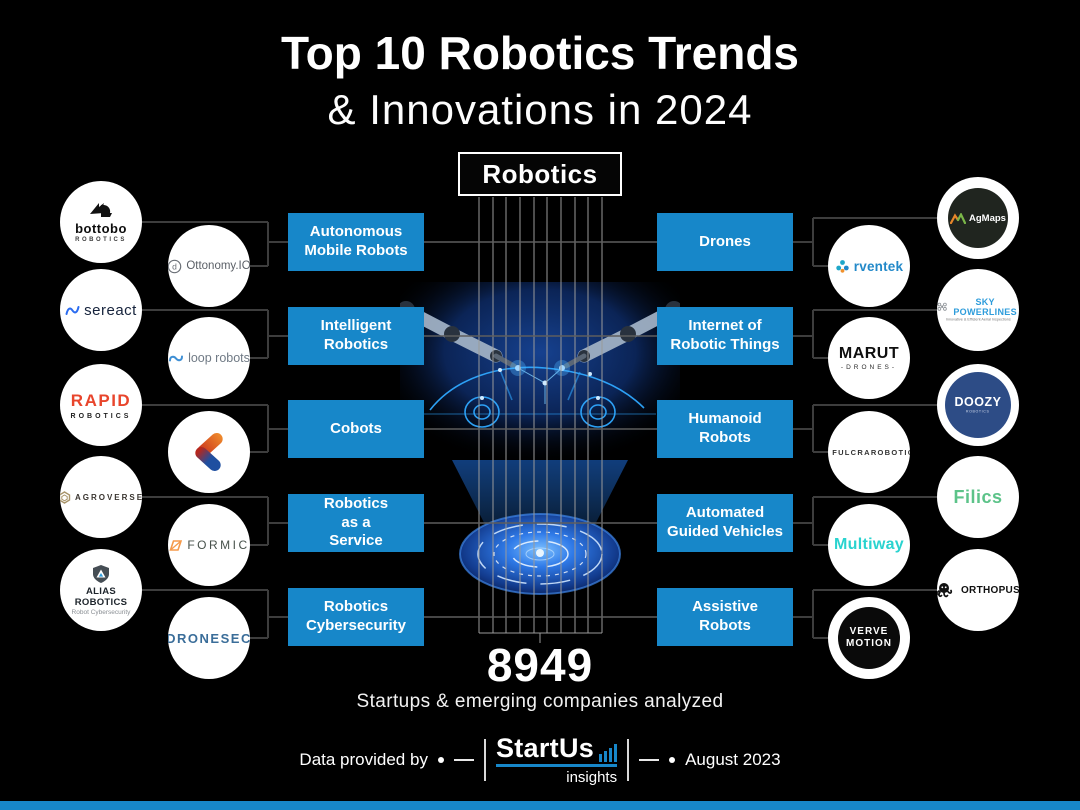 The height and width of the screenshot is (810, 1080). Describe the element at coordinates (851, 318) in the screenshot. I see `red-dot` at that location.